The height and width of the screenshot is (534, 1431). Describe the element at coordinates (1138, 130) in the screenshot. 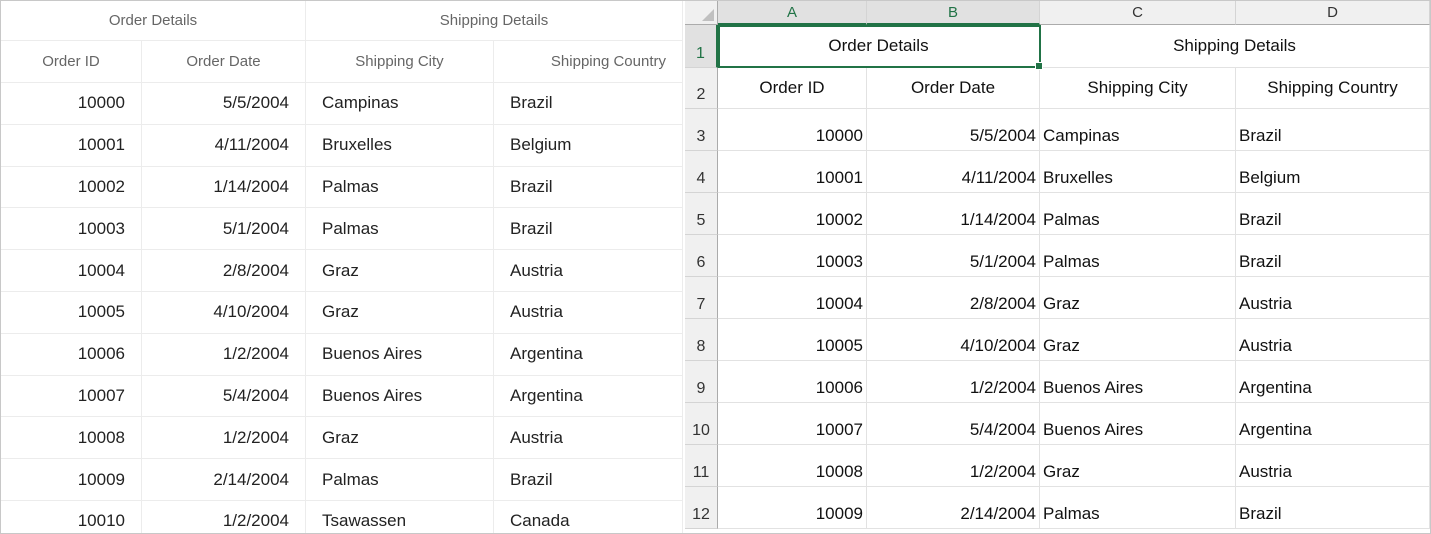

I see `sheet-cell: Campinas` at that location.